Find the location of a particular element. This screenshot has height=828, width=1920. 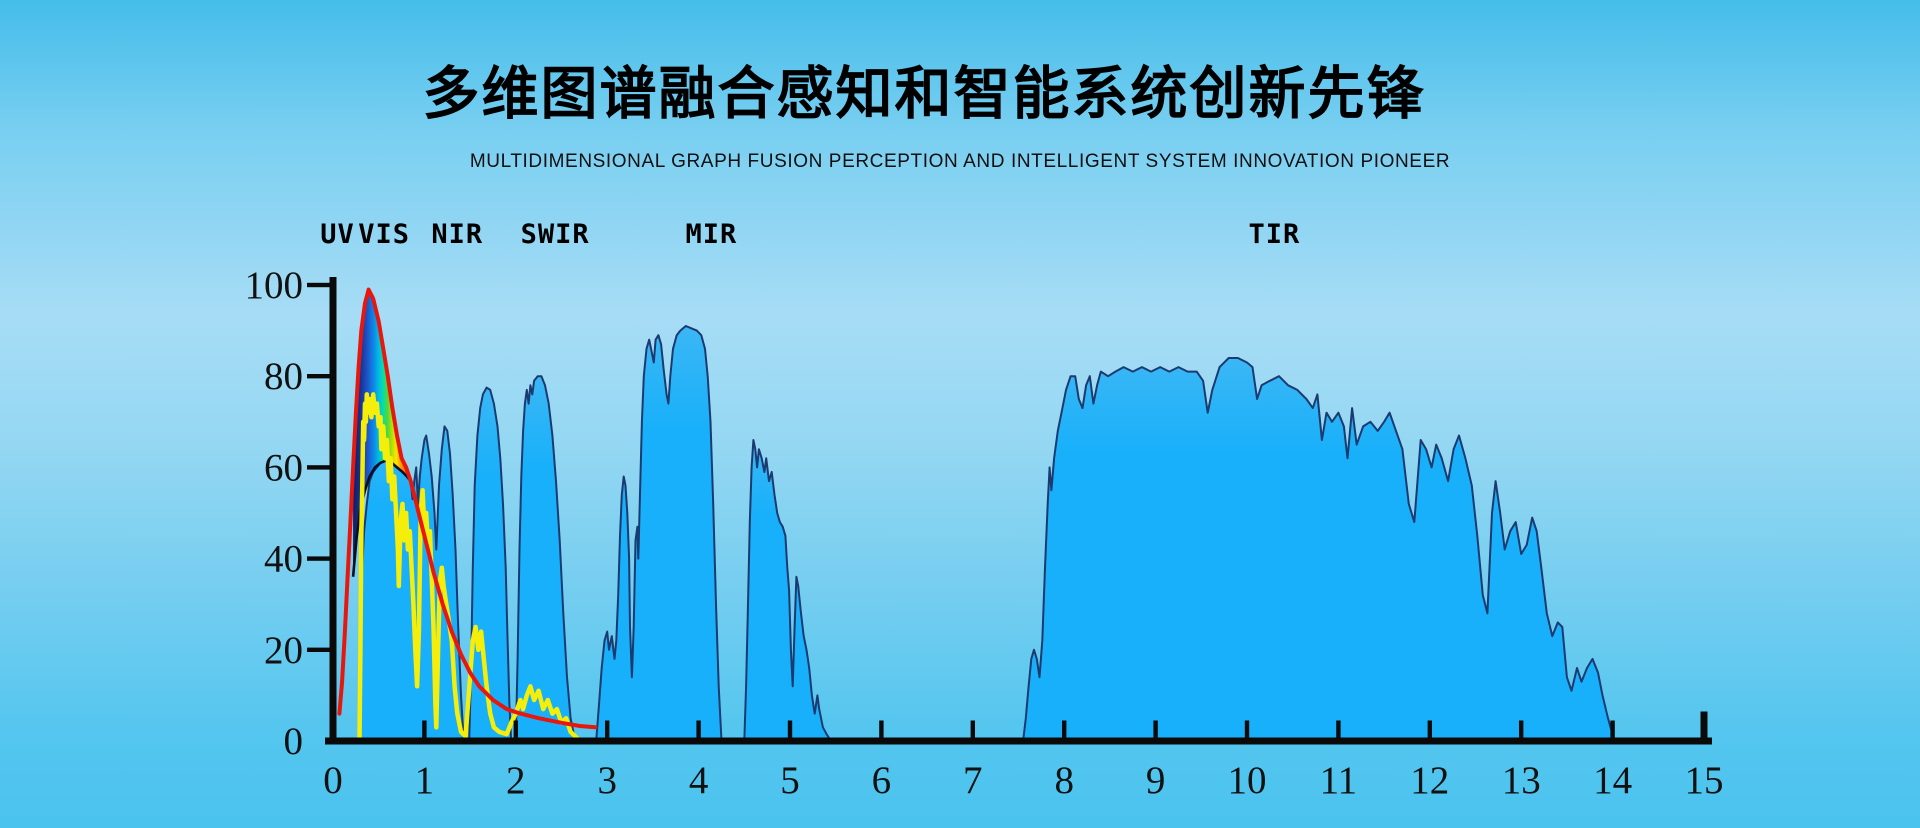

y-axis-tick-label: 20 is located at coordinates (283, 650).